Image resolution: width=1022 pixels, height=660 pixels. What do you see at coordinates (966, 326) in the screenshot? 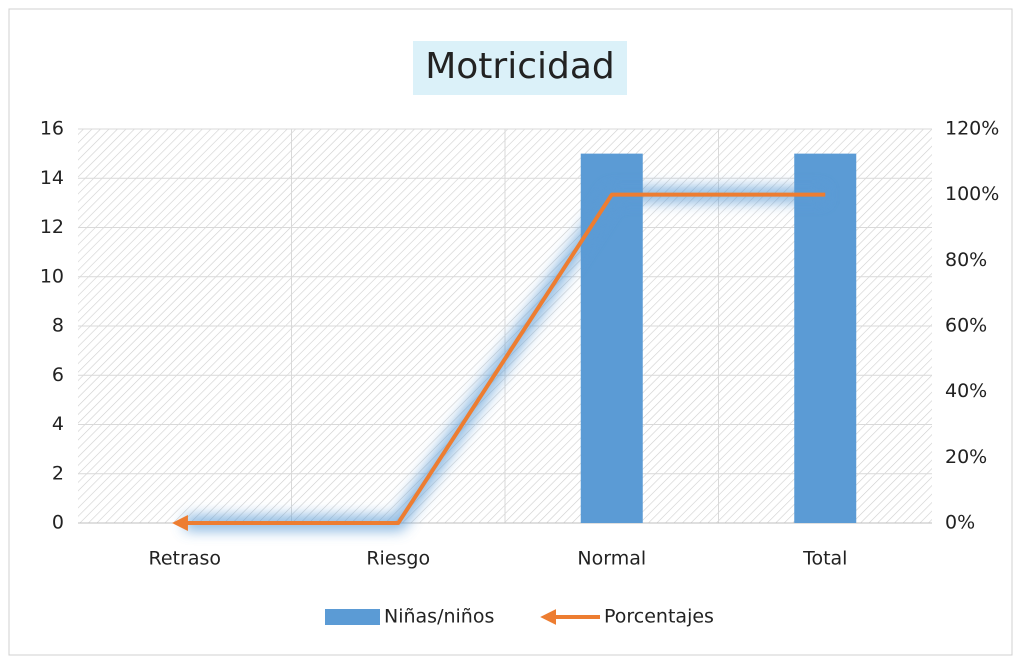
I see `y2-tick-label: 60%` at bounding box center [966, 326].